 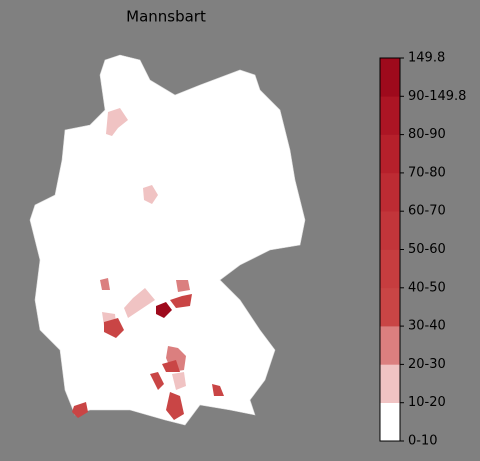 I want to click on colorbar-label: 10-20, so click(x=427, y=402).